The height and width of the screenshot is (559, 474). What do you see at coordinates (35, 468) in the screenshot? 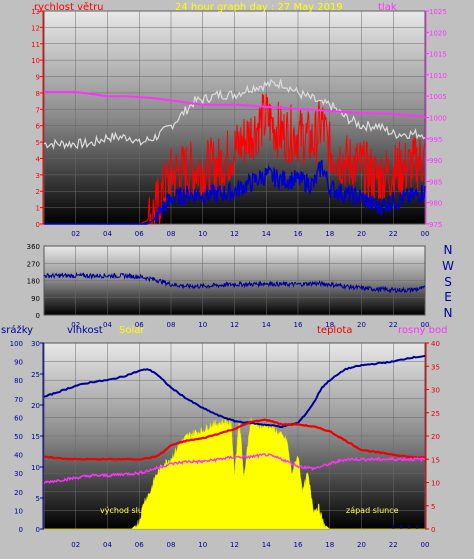
I see `rain-tick-label: 10` at bounding box center [35, 468].